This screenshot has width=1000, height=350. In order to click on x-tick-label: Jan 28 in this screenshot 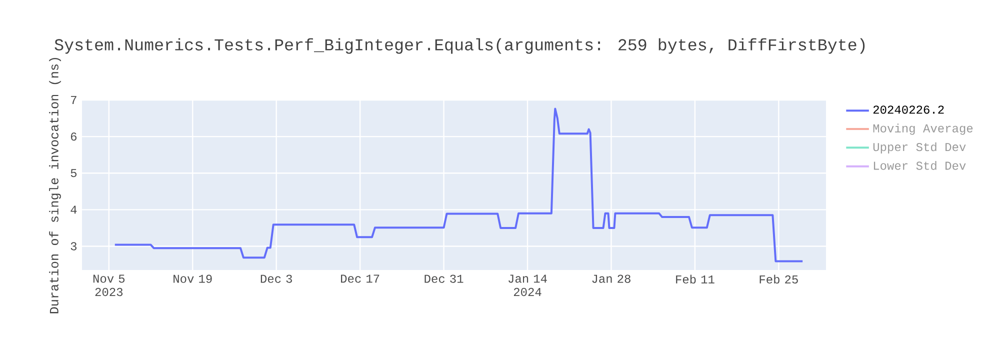, I will do `click(611, 278)`.